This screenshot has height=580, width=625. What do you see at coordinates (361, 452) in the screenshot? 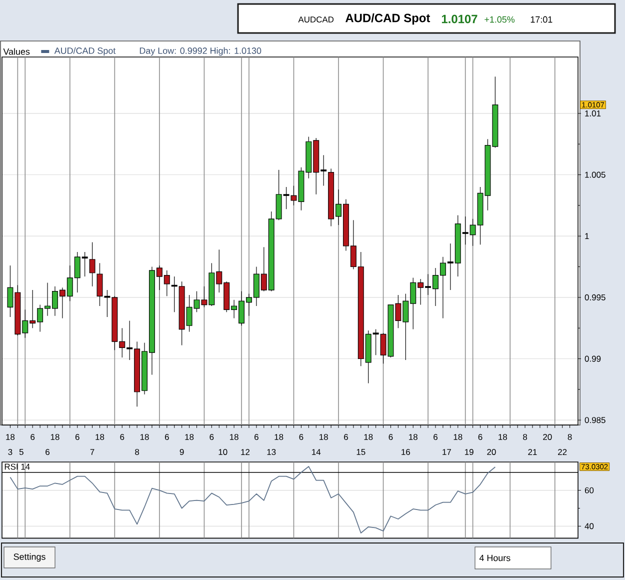
I see `text: 15` at bounding box center [361, 452].